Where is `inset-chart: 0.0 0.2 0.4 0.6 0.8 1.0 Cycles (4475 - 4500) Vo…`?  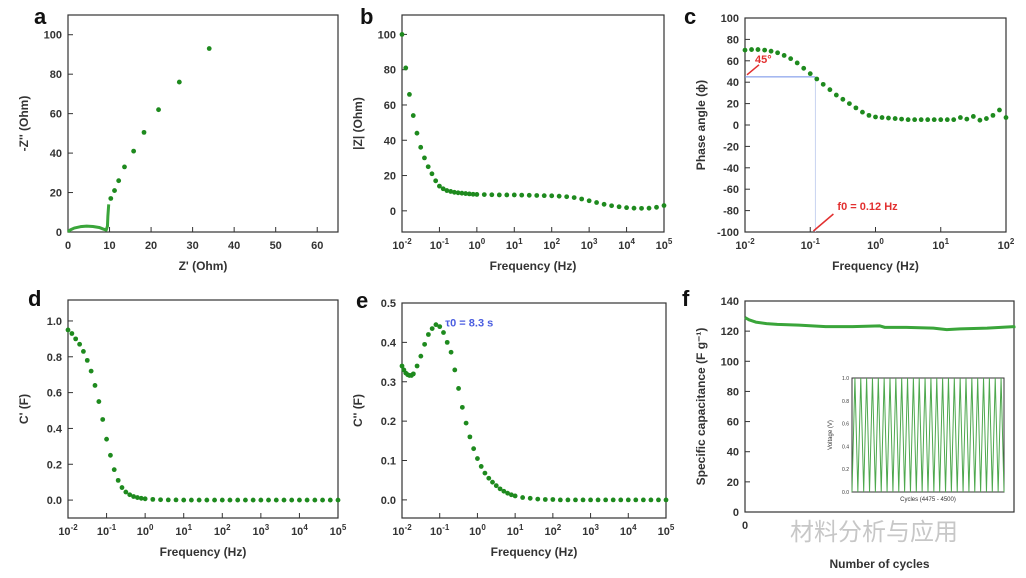
inset-chart: 0.0 0.2 0.4 0.6 0.8 1.0 Cycles (4475 - 4500) Vo… is located at coordinates (916, 439).